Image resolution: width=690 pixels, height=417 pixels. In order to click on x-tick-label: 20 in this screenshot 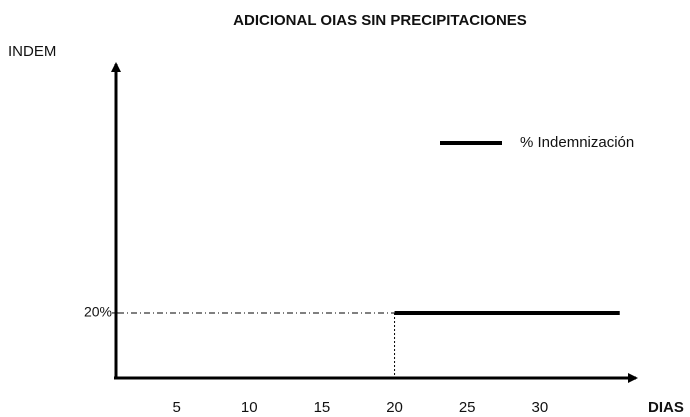, I will do `click(394, 407)`.